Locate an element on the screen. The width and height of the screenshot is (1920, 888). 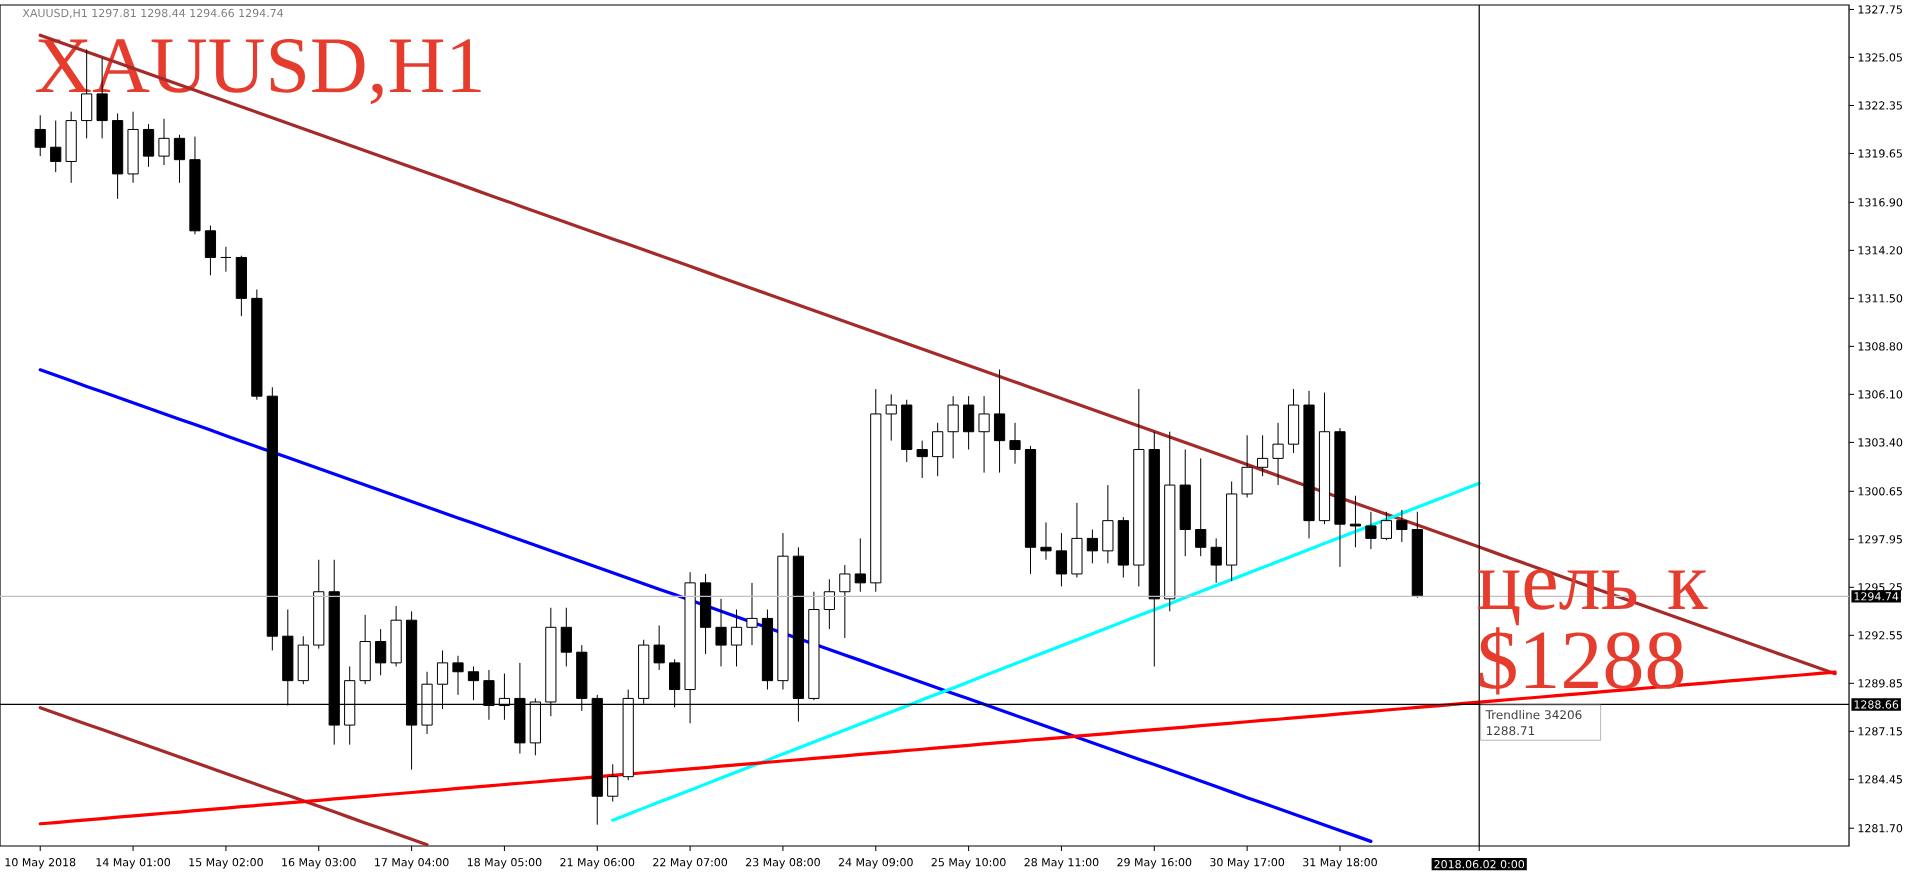
chart-subtitle: XAUUSD,H1 1297.81 1298.44 1294.66 1294.74 is located at coordinates (153, 13).